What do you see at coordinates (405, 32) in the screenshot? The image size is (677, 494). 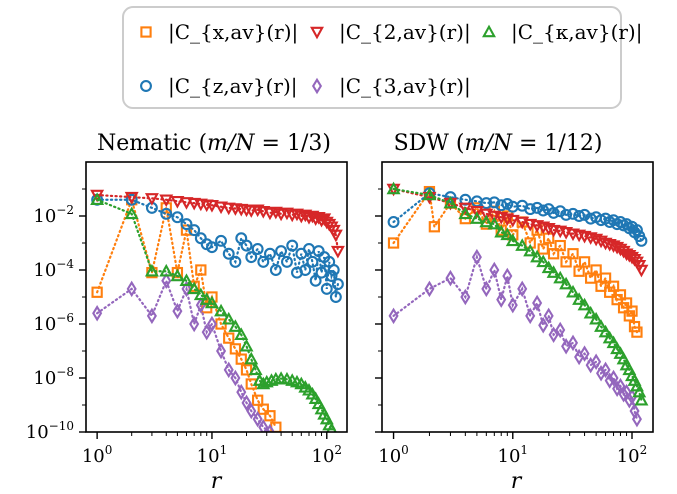 I see `legend-label-c_2: |C_{2,av}(r)|` at bounding box center [405, 32].